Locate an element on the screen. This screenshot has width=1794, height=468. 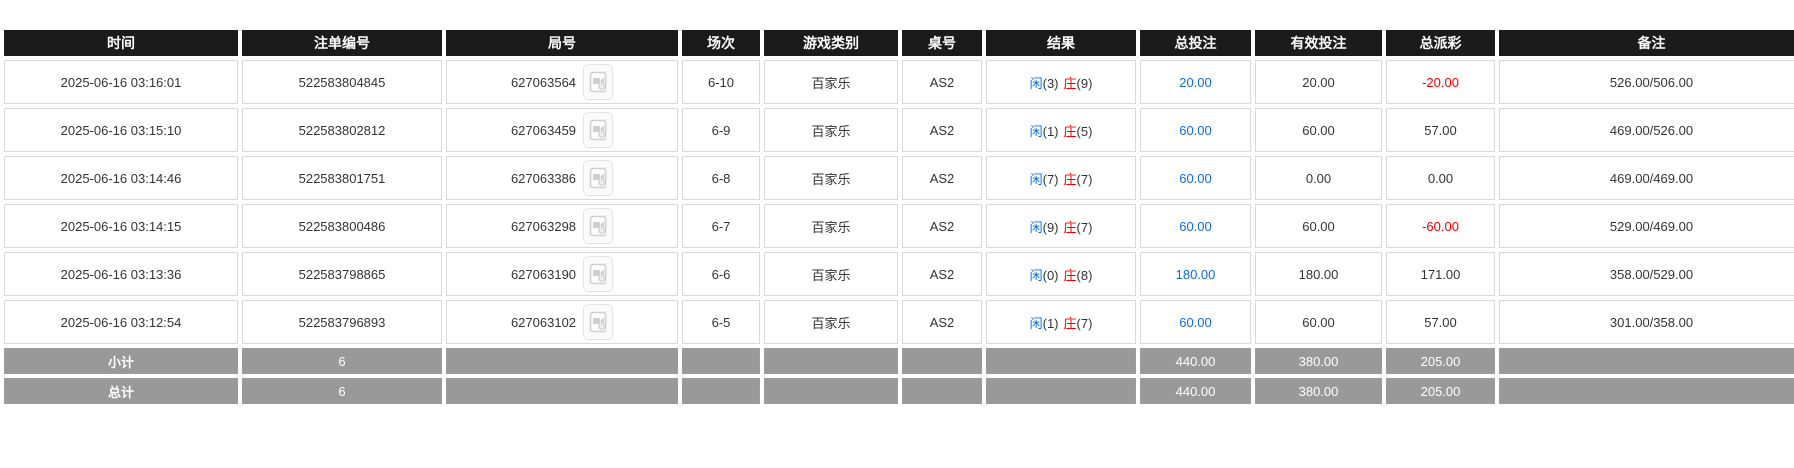
round-number-wrap: 627063386 is located at coordinates (562, 178).